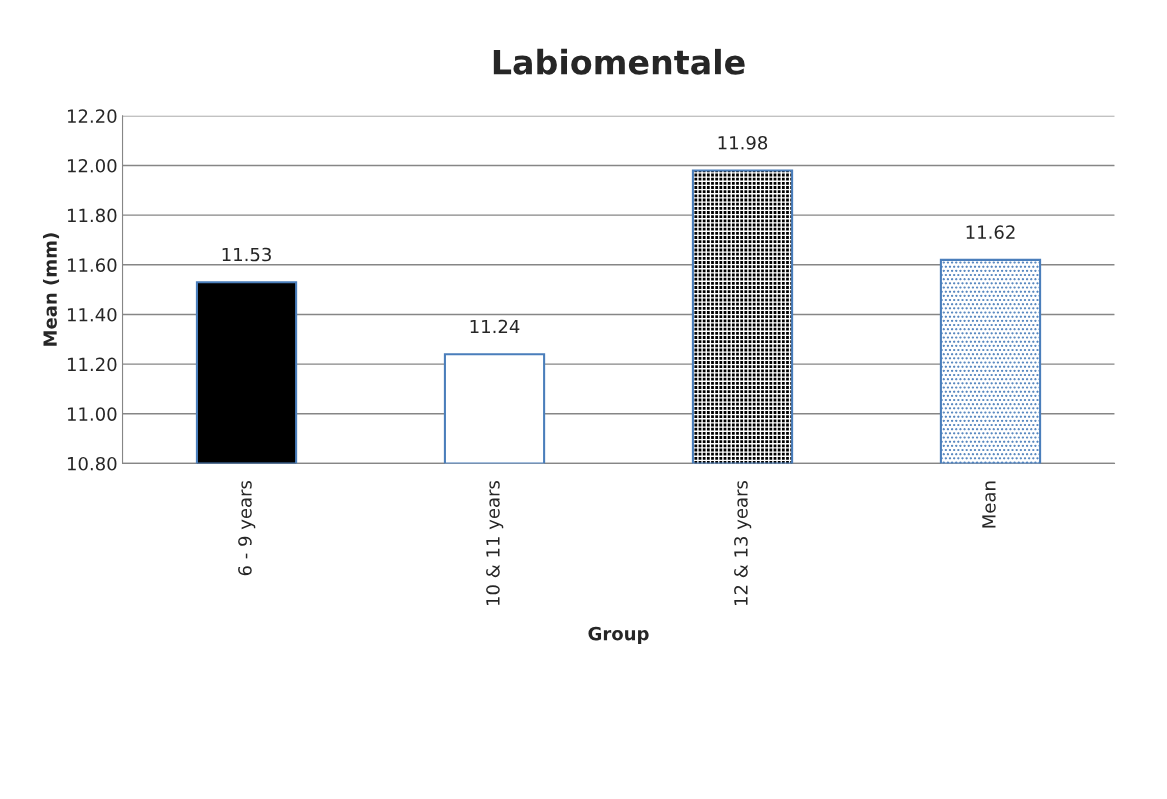 This screenshot has width=1167, height=799. What do you see at coordinates (92, 314) in the screenshot?
I see `y-tick-label: 11.40` at bounding box center [92, 314].